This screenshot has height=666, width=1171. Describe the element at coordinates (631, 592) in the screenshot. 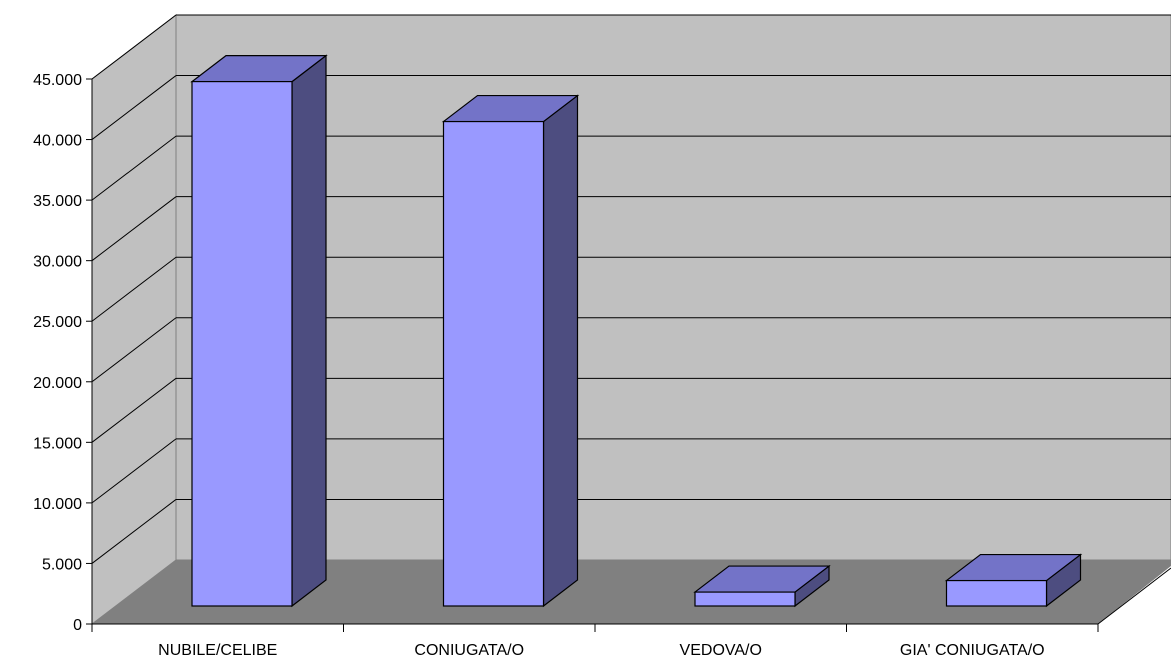

I see `floor` at that location.